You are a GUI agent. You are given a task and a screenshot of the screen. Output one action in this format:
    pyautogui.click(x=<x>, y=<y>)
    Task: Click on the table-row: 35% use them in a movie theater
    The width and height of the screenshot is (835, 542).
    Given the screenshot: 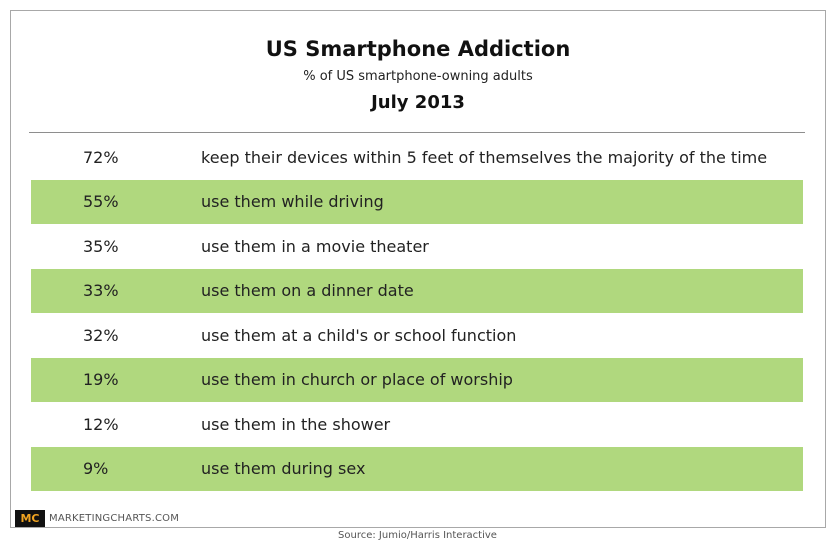 What is the action you would take?
    pyautogui.click(x=417, y=246)
    